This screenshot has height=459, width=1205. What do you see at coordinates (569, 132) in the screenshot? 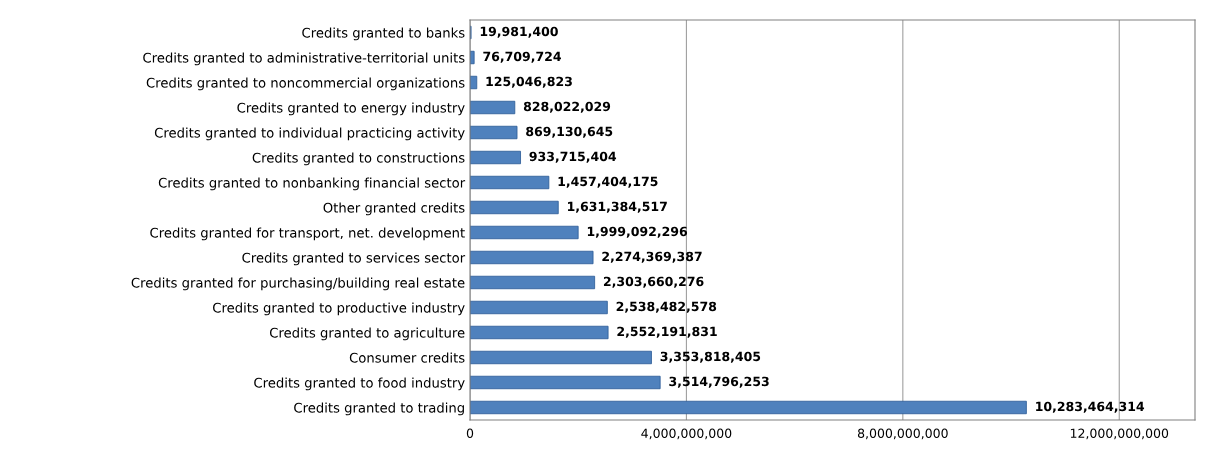
I see `data-label: 869,130,645` at bounding box center [569, 132].